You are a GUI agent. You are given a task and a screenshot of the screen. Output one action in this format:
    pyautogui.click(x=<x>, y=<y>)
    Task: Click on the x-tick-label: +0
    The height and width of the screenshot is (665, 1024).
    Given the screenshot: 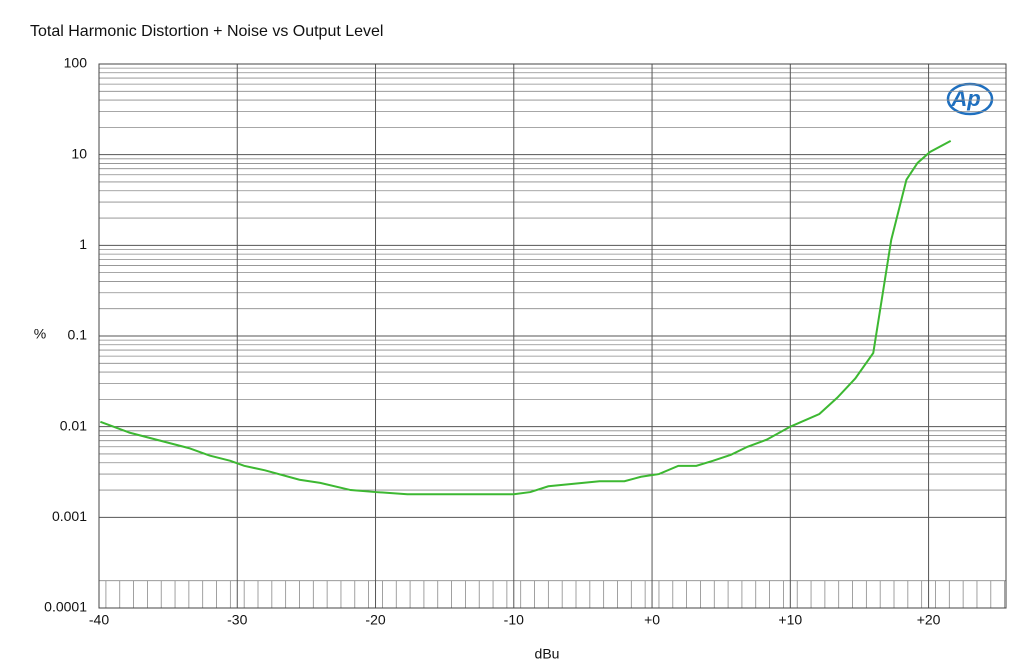 What is the action you would take?
    pyautogui.click(x=652, y=620)
    